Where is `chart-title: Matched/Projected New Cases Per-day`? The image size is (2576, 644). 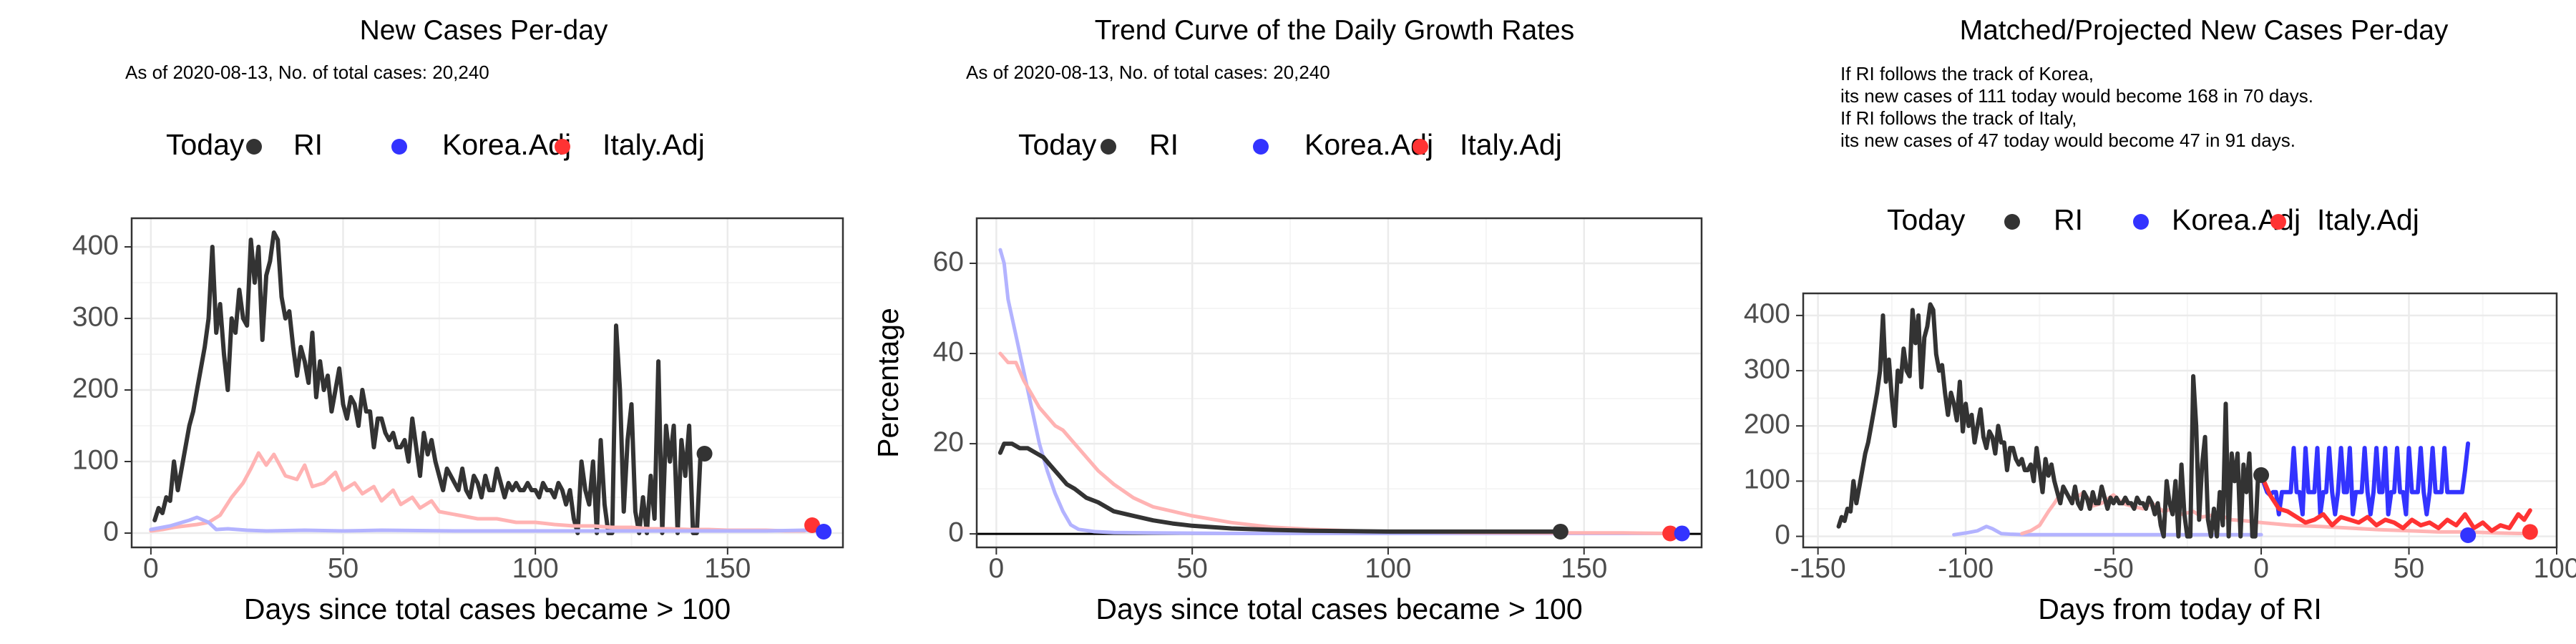 chart-title: Matched/Projected New Cases Per-day is located at coordinates (2204, 30).